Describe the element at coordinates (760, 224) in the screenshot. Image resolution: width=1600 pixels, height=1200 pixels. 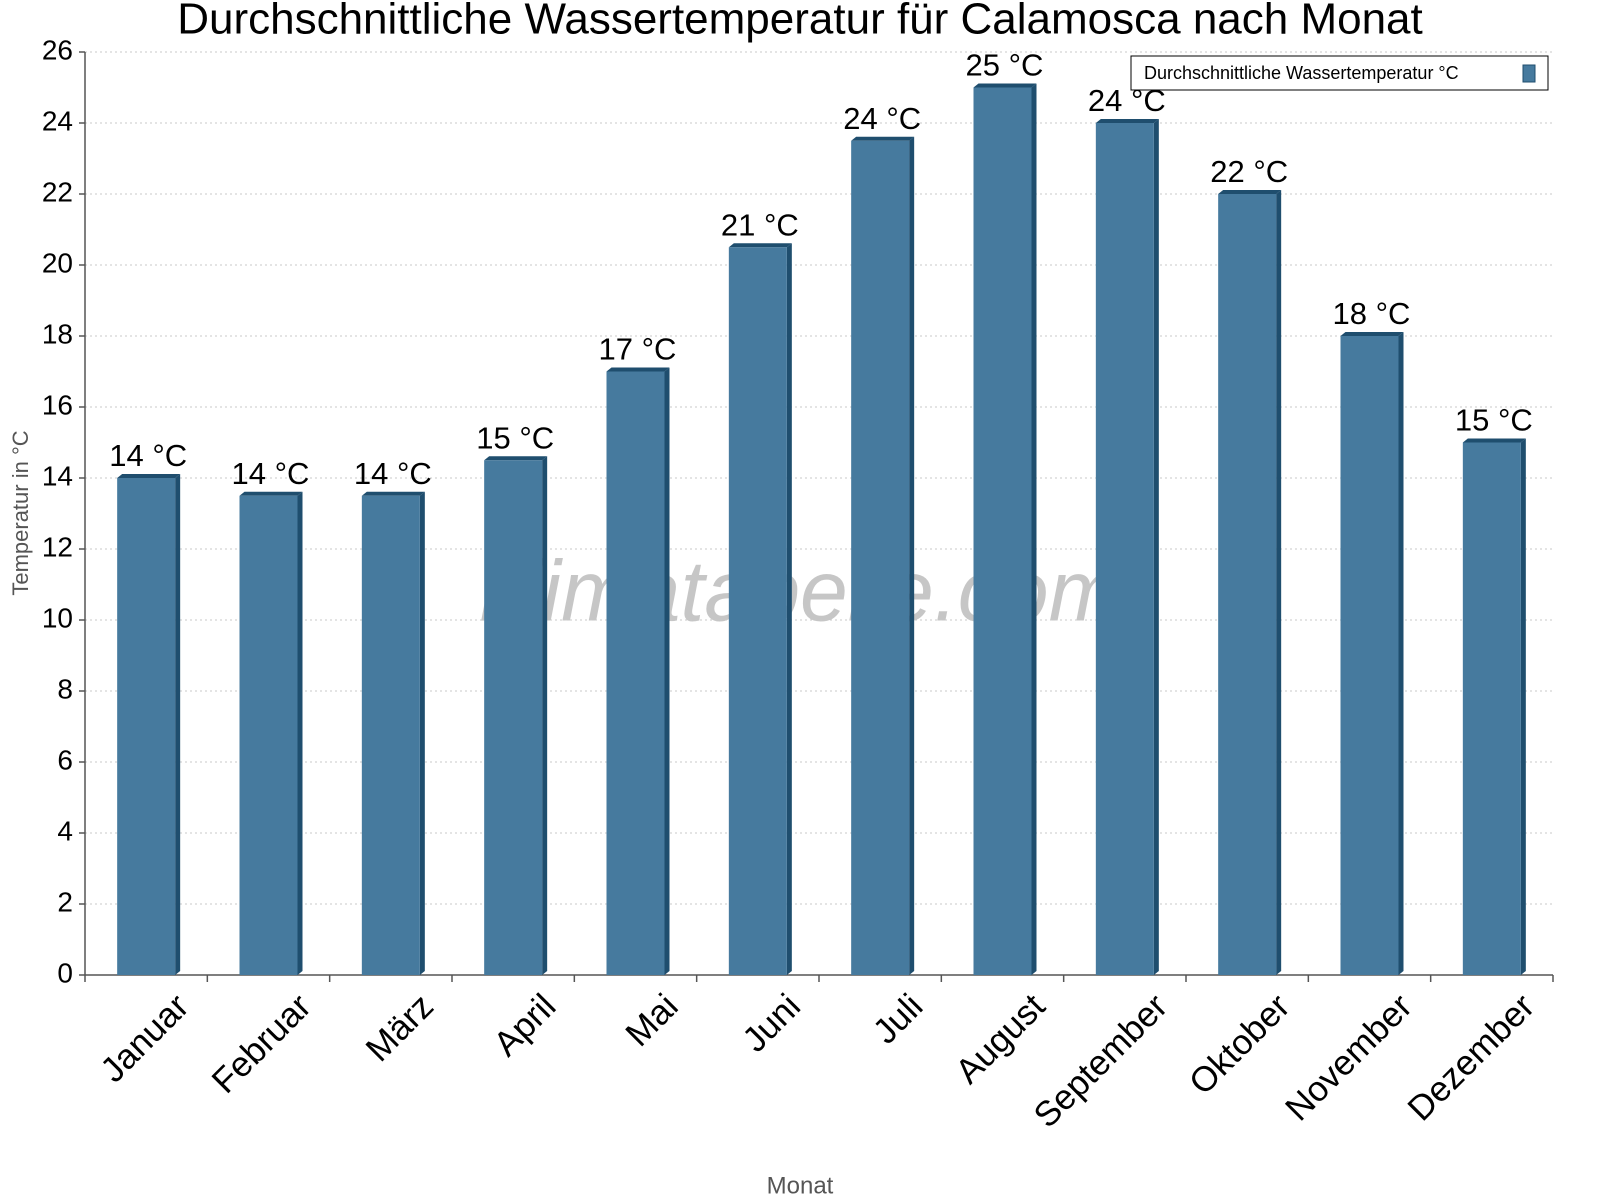
I see `value-label: 21 °C` at that location.